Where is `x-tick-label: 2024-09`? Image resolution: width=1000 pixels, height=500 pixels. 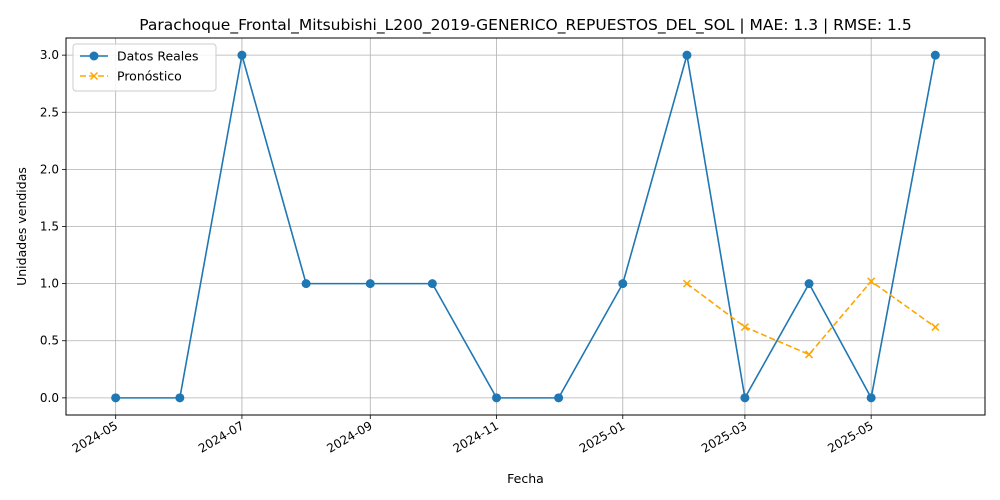
x-tick-label: 2024-09 is located at coordinates (349, 436).